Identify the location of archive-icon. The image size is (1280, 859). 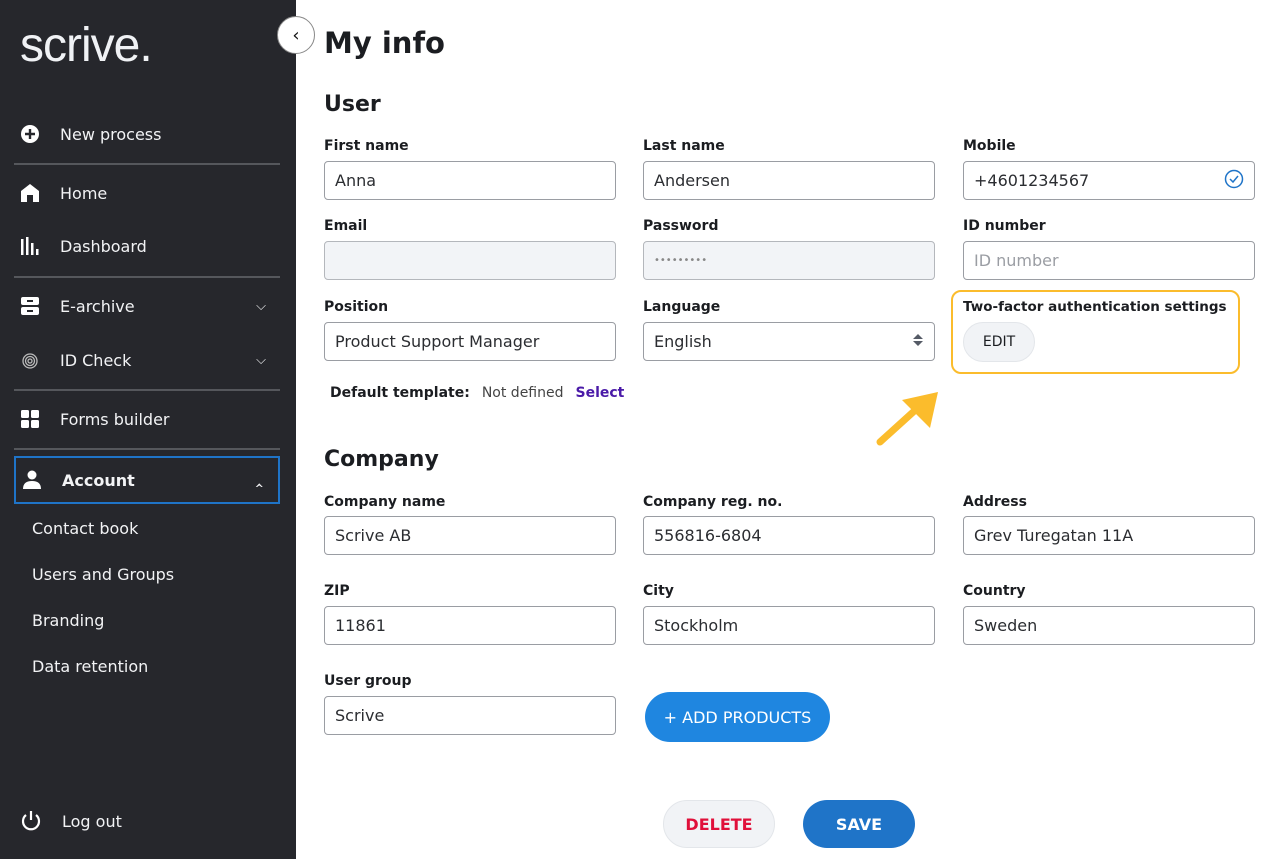
(32, 306).